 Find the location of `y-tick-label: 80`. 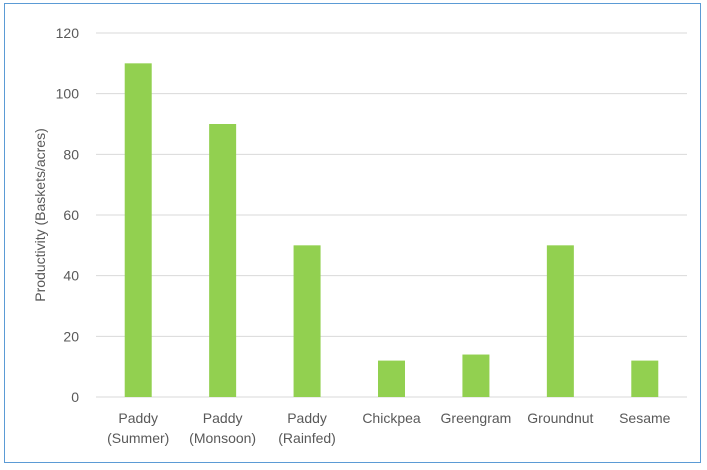

y-tick-label: 80 is located at coordinates (71, 154).